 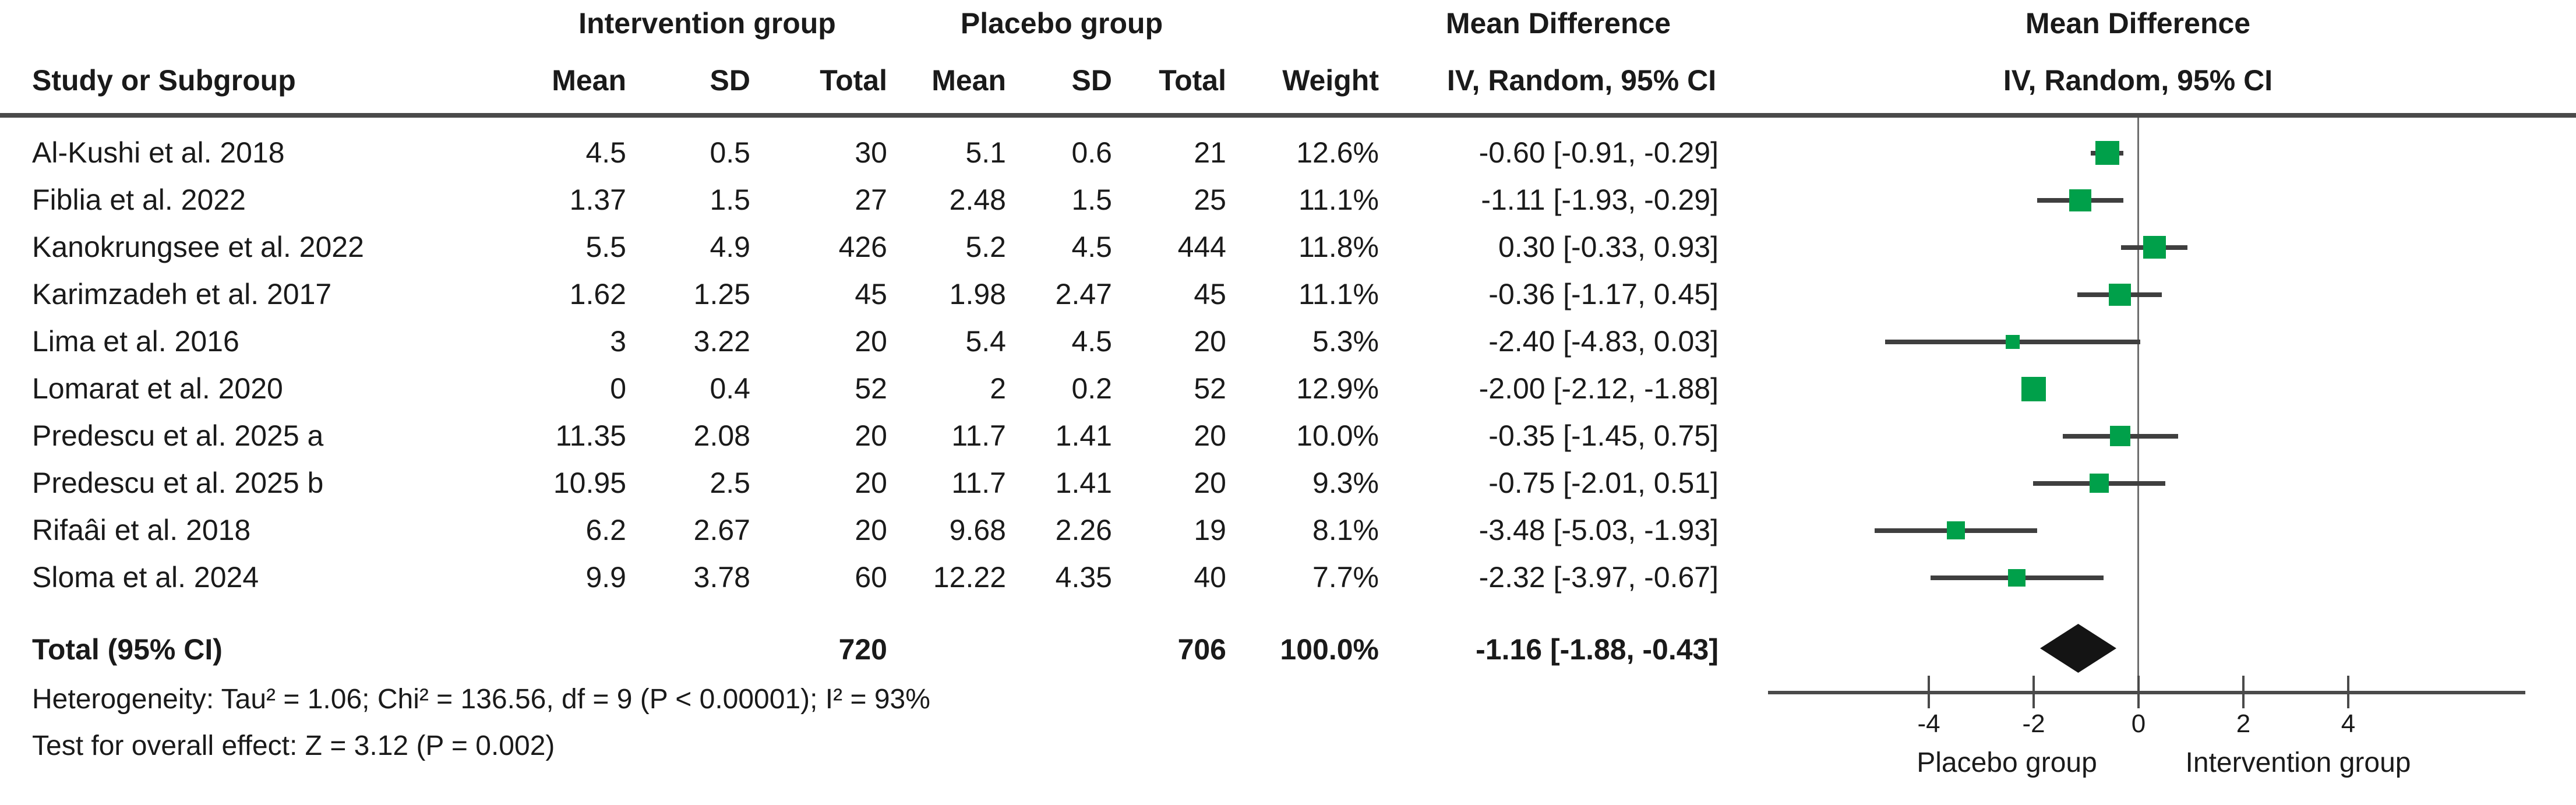 I want to click on axis-tick-label: -4, so click(x=1928, y=723).